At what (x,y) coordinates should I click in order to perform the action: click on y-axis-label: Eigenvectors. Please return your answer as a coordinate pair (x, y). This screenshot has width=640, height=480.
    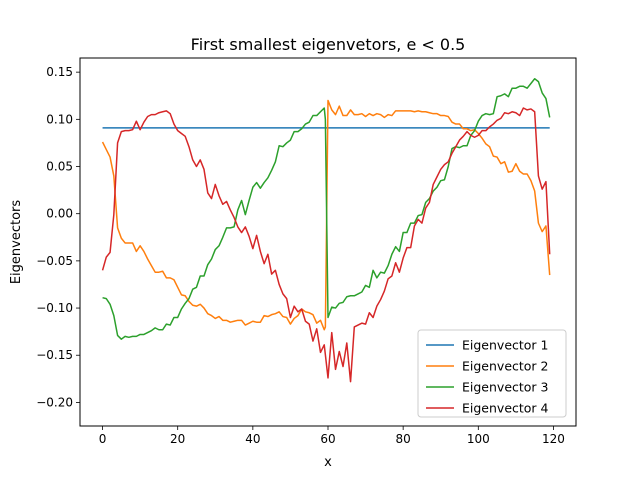
    Looking at the image, I should click on (16, 242).